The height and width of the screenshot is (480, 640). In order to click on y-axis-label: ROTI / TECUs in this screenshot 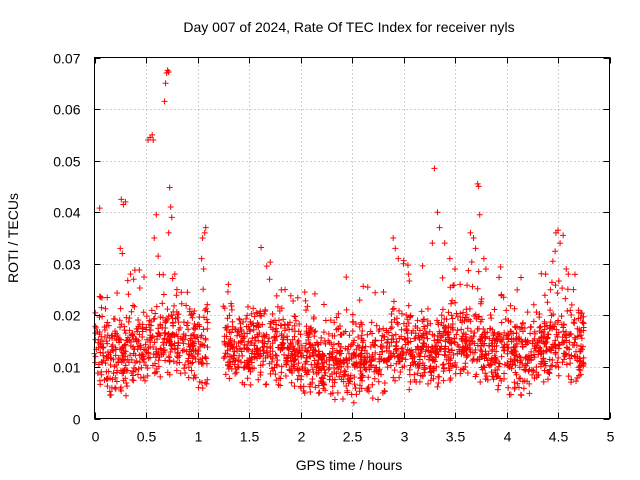, I will do `click(13, 238)`.